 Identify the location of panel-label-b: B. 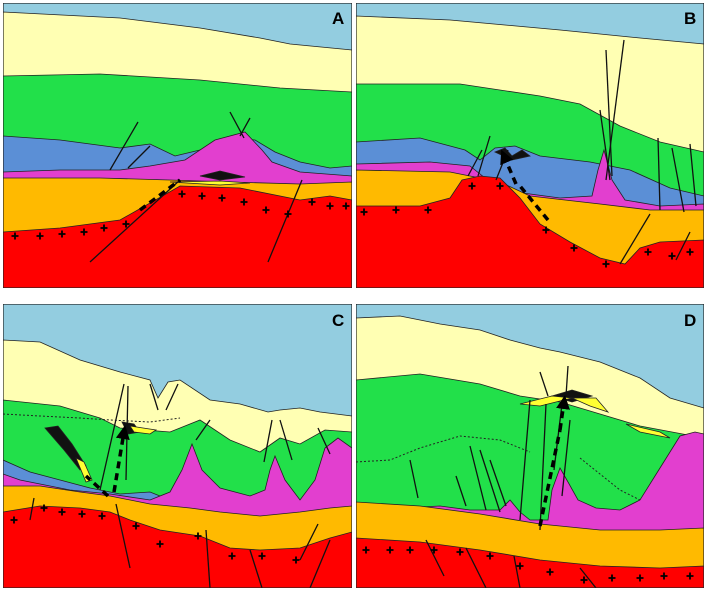
(690, 18).